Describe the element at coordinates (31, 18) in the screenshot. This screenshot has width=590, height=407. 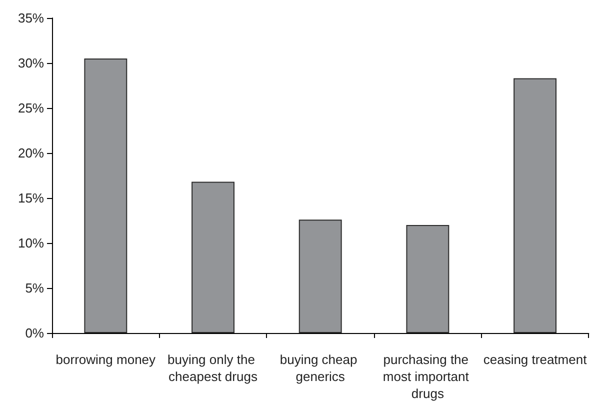
I see `y-tick-label: 35%` at that location.